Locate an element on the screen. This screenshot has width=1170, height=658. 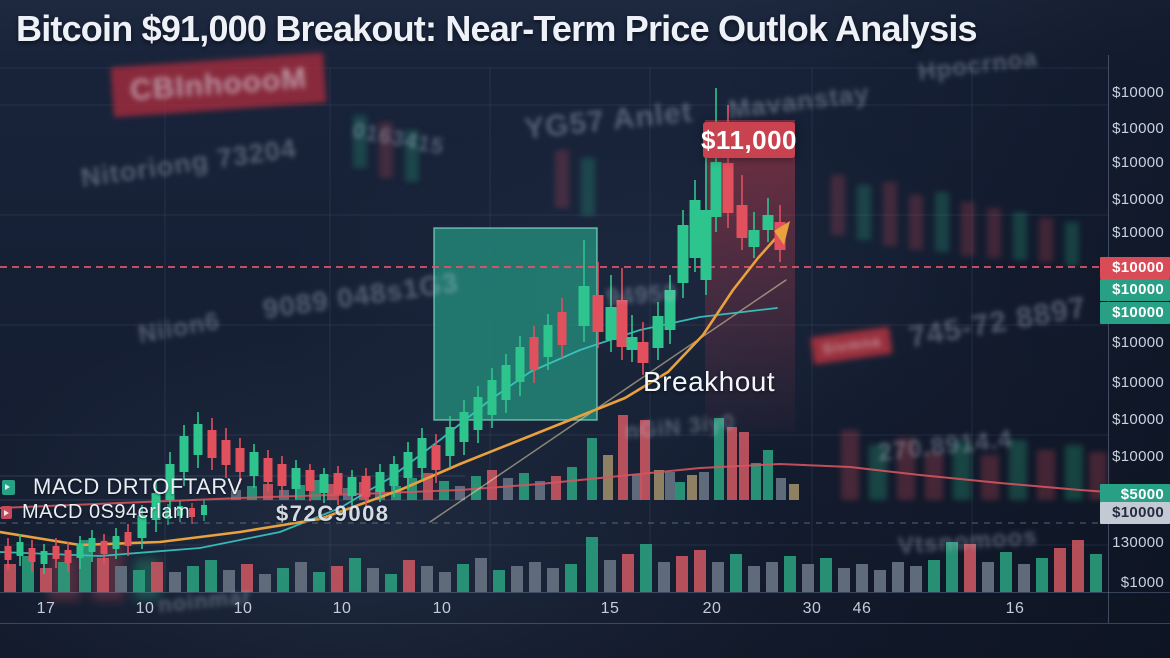
x-axis-tick: 16 is located at coordinates (1015, 608).